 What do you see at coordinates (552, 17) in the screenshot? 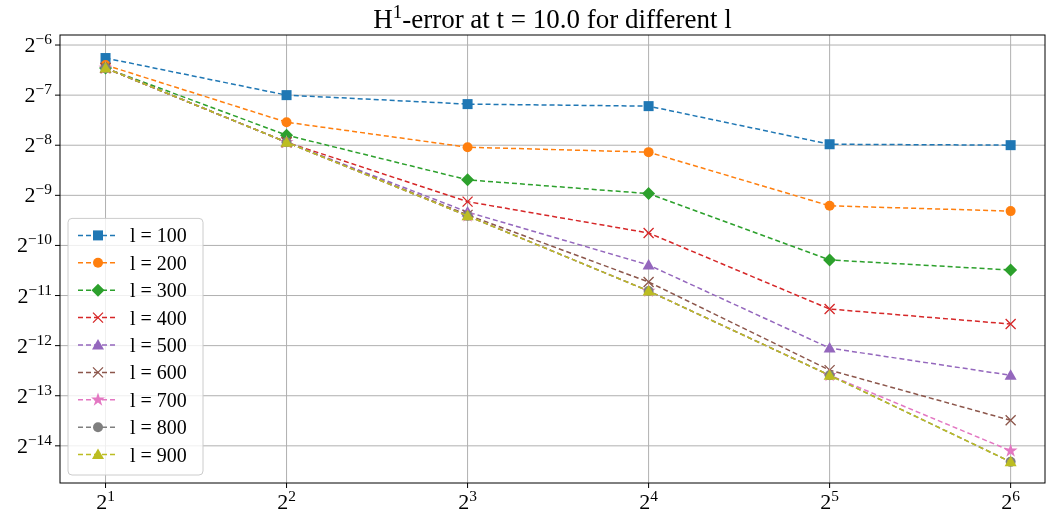
I see `chart-title: H$^{1}$-error at t = 10.0 for different l` at bounding box center [552, 17].